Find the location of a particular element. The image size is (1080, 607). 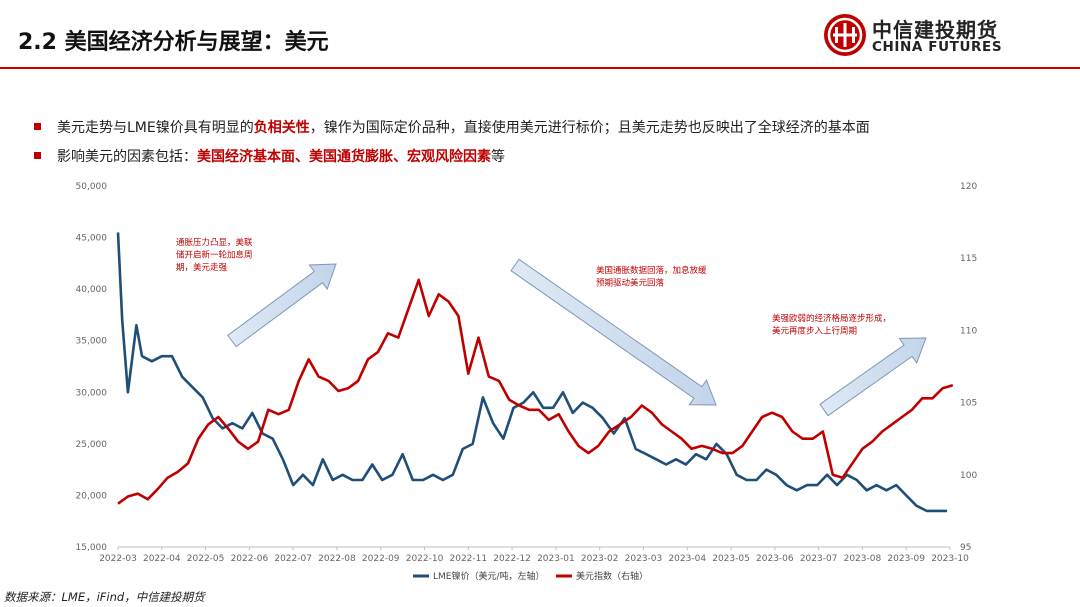

china-futures-logo is located at coordinates (845, 35).